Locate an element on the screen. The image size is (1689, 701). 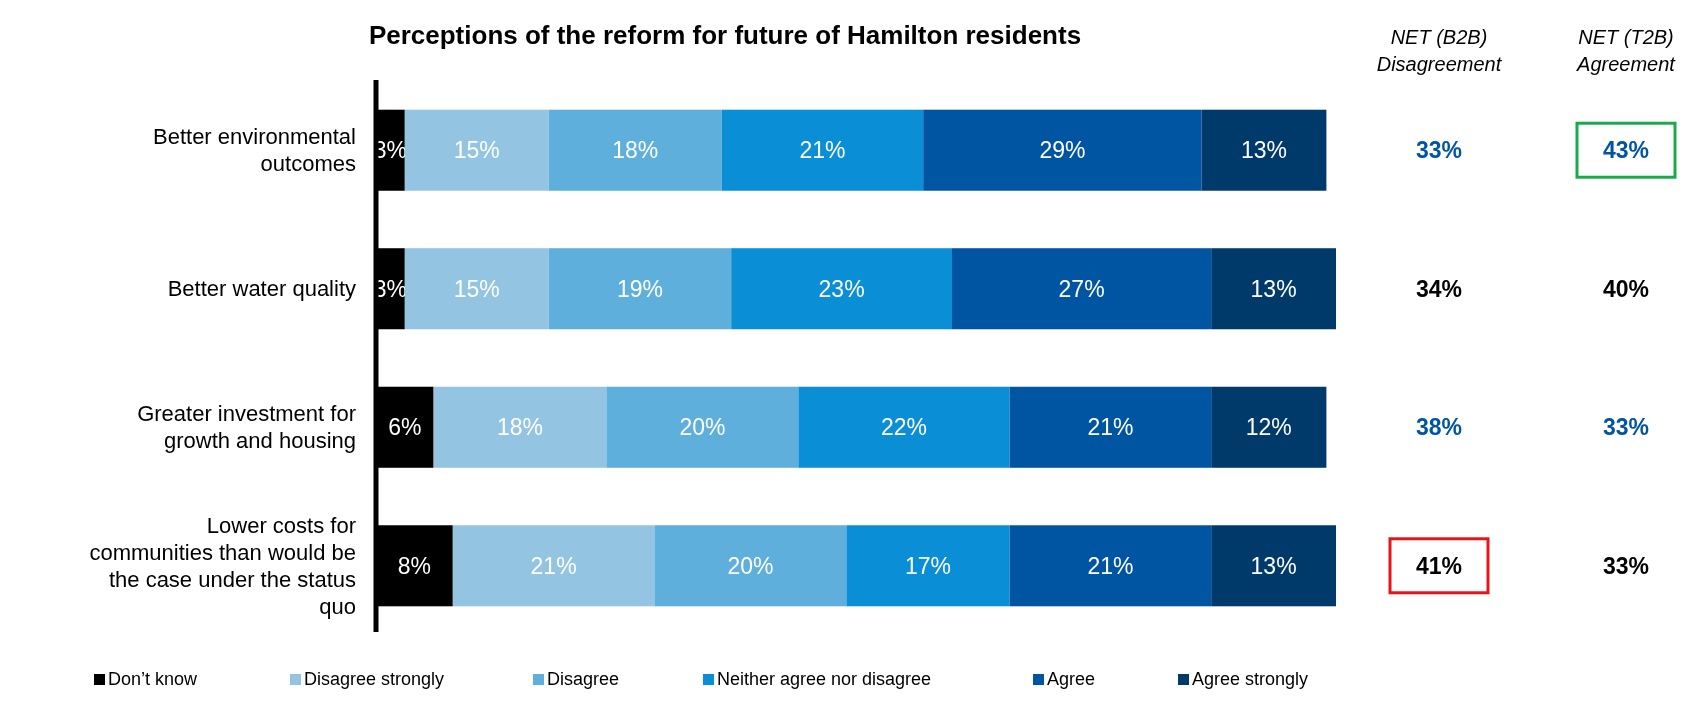
data-label: 29% is located at coordinates (1062, 150).